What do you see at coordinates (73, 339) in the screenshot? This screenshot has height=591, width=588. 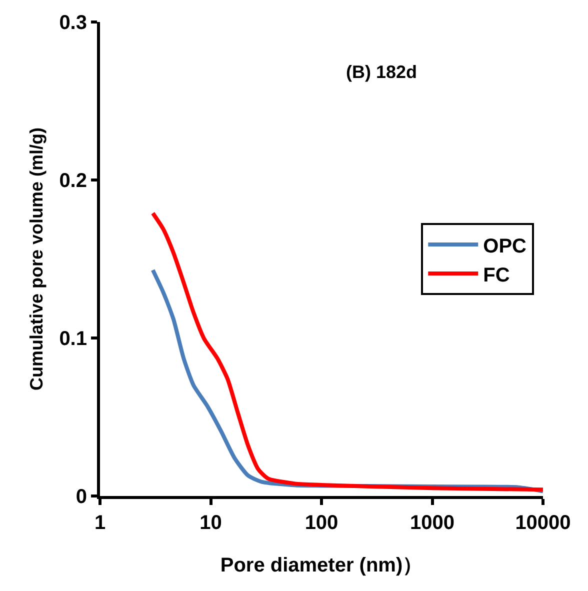 I see `y-tick-label: 0.1` at bounding box center [73, 339].